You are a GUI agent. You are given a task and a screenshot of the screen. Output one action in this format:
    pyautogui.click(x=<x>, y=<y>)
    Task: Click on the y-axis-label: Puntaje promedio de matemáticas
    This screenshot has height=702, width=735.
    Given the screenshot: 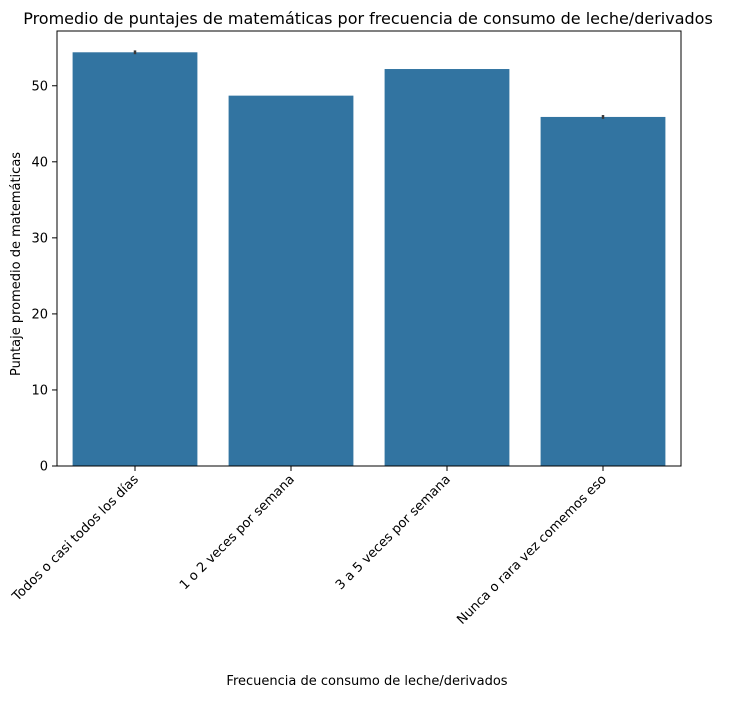 What is the action you would take?
    pyautogui.click(x=16, y=264)
    